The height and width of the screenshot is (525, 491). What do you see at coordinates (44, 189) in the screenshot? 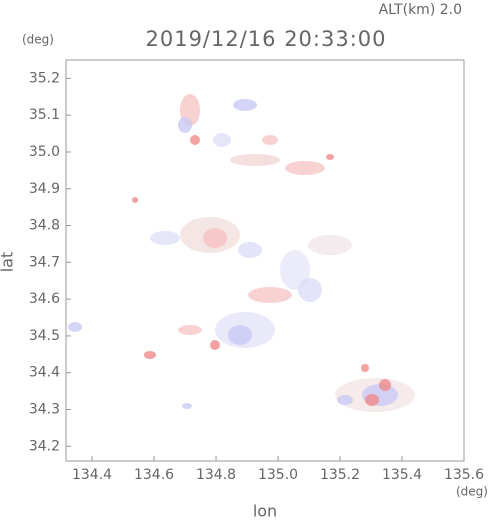
I see `y-tick-label: 34.9` at bounding box center [44, 189].